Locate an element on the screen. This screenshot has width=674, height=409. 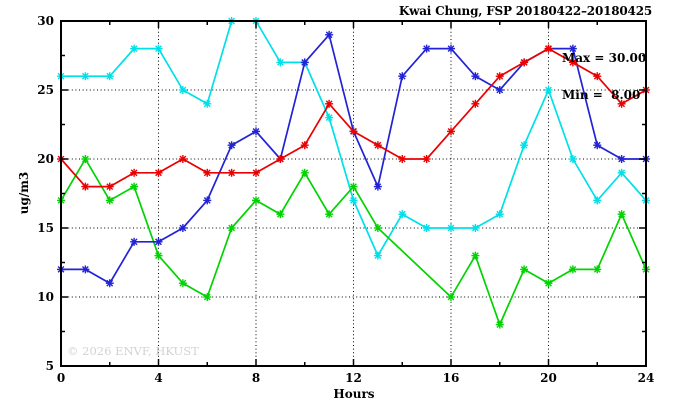
chart-title: Kwai Chung, FSP 20180422–20180425 is located at coordinates (525, 11).